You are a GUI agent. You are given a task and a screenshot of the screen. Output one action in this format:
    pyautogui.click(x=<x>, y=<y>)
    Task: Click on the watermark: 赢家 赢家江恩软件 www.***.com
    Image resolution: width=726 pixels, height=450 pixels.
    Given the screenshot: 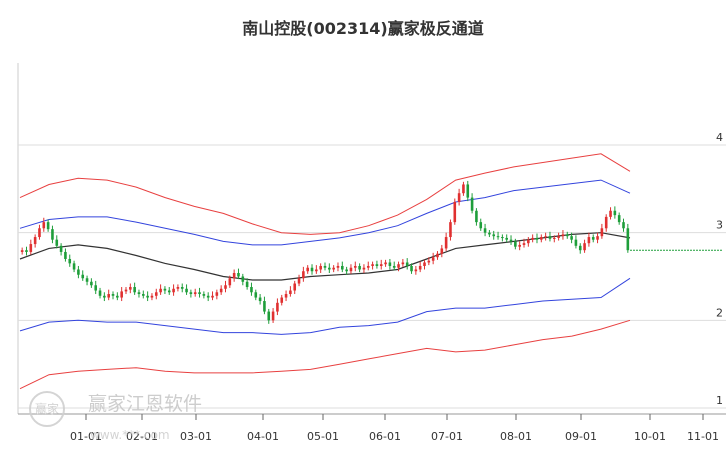 What is the action you would take?
    pyautogui.click(x=115, y=416)
    